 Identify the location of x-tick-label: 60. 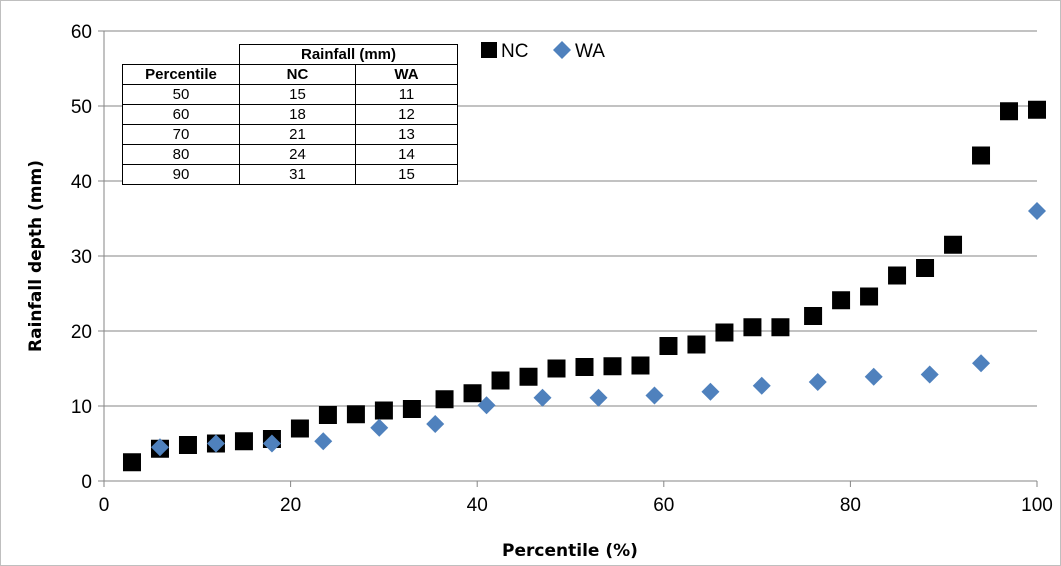
(663, 505).